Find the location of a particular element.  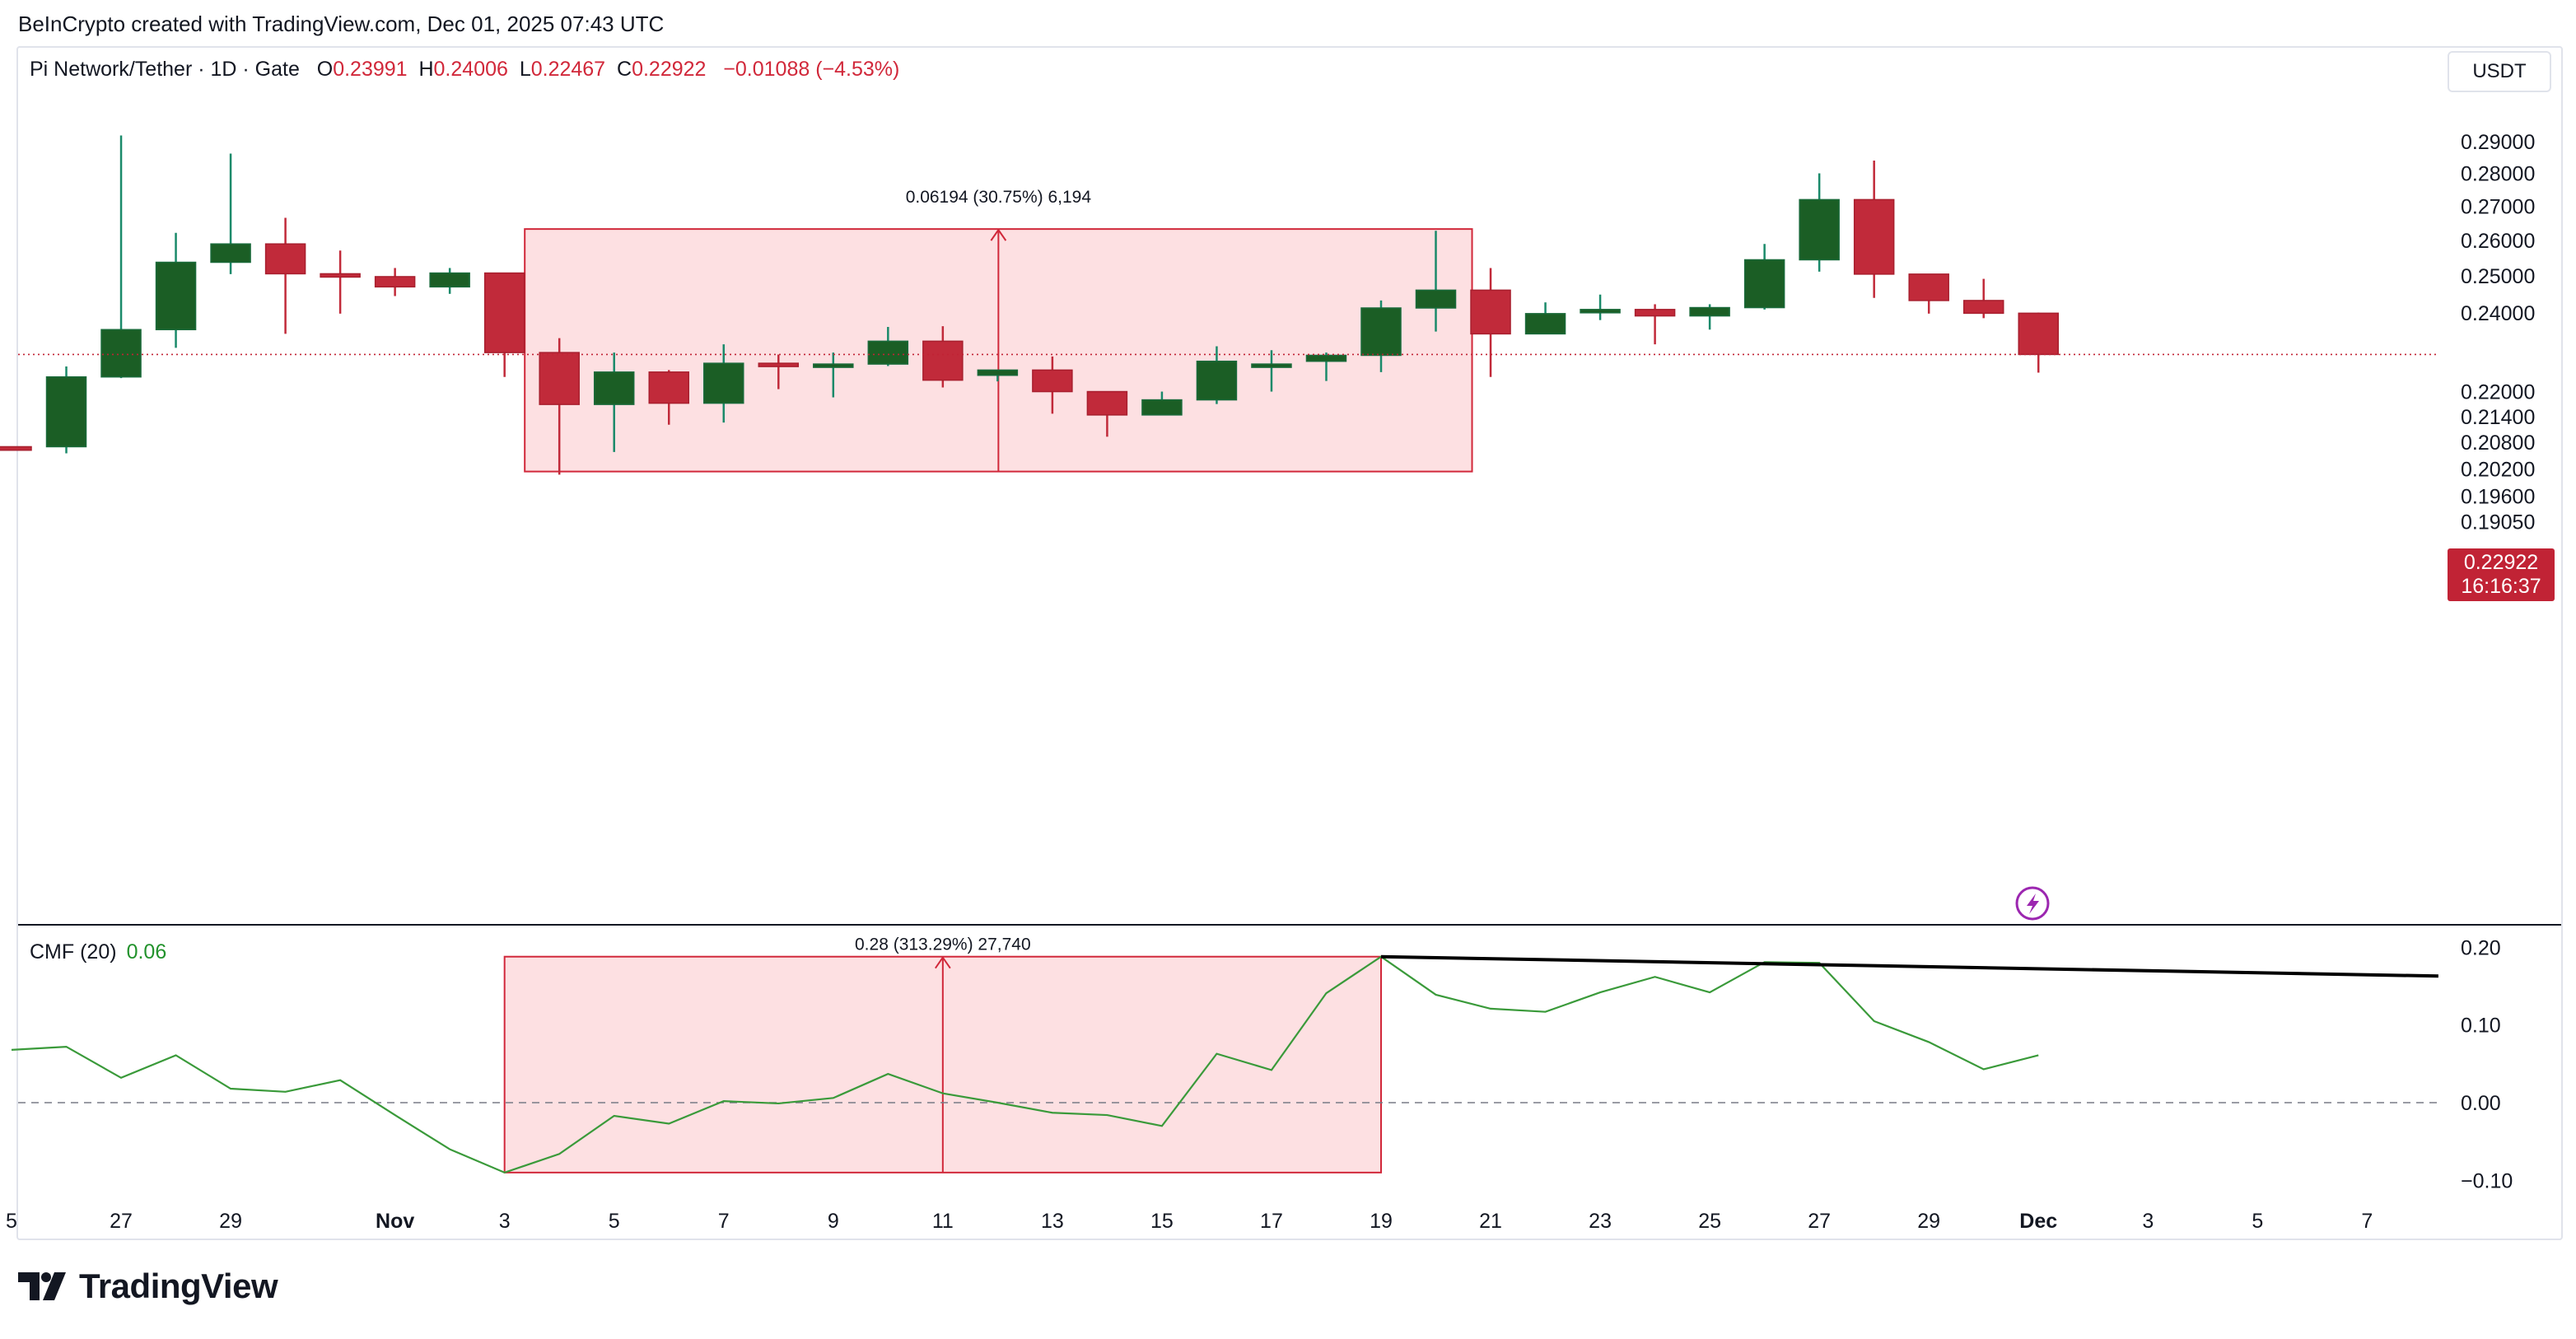

time-axis-tick-label: 25 is located at coordinates (1709, 1221).